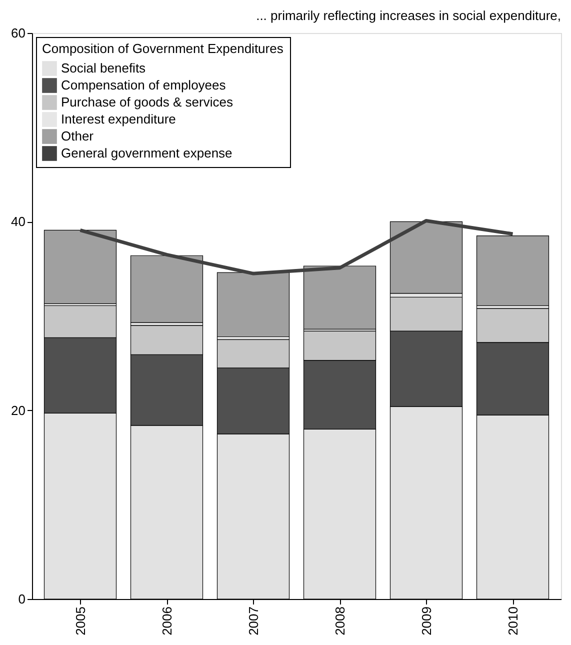 The width and height of the screenshot is (571, 645). Describe the element at coordinates (18, 33) in the screenshot. I see `y-tick-label: 60` at that location.